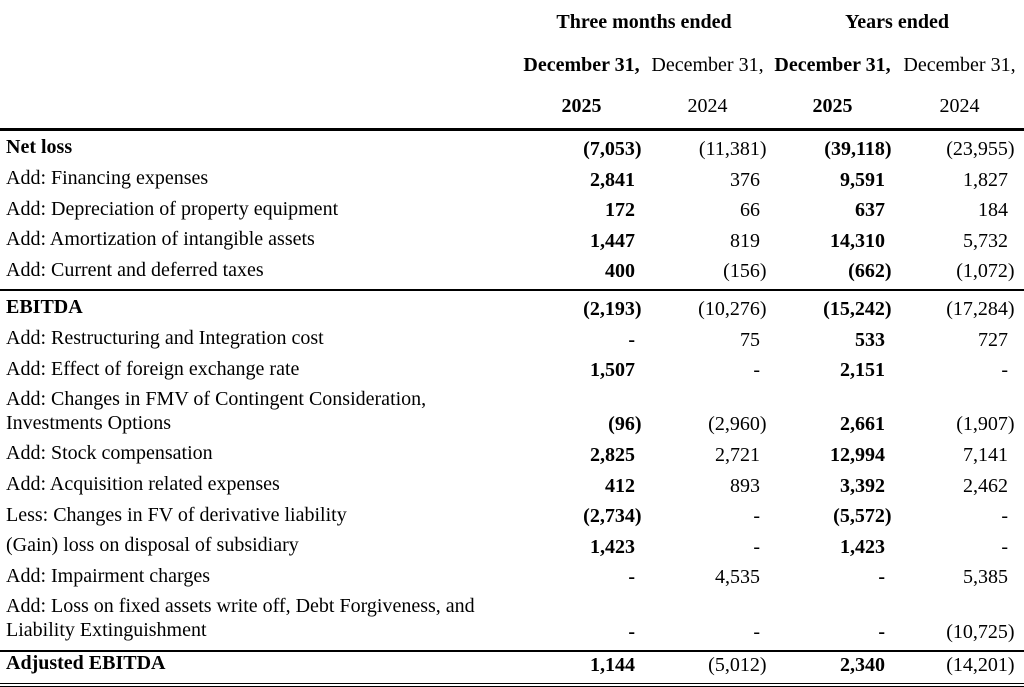 The image size is (1024, 687). What do you see at coordinates (612, 149) in the screenshot?
I see `value-cell: (7,053)` at bounding box center [612, 149].